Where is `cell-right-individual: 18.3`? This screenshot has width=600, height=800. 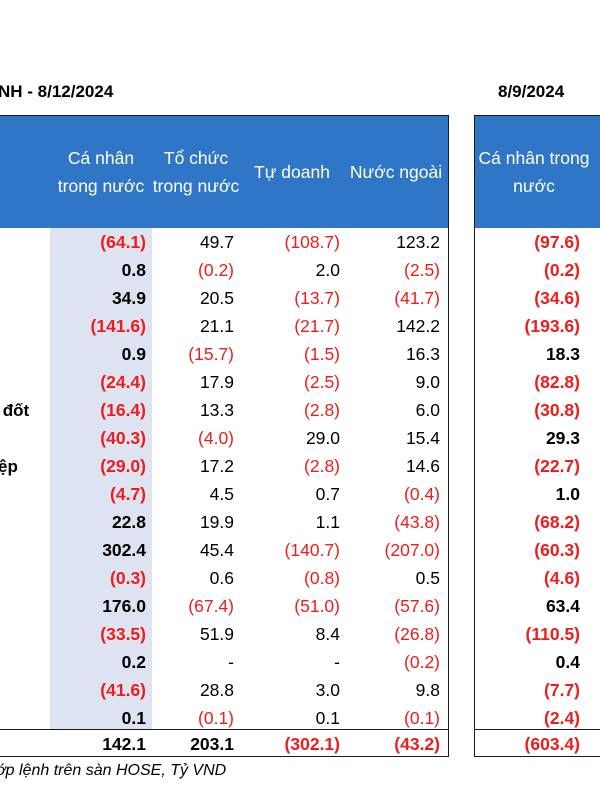
cell-right-individual: 18.3 is located at coordinates (562, 354).